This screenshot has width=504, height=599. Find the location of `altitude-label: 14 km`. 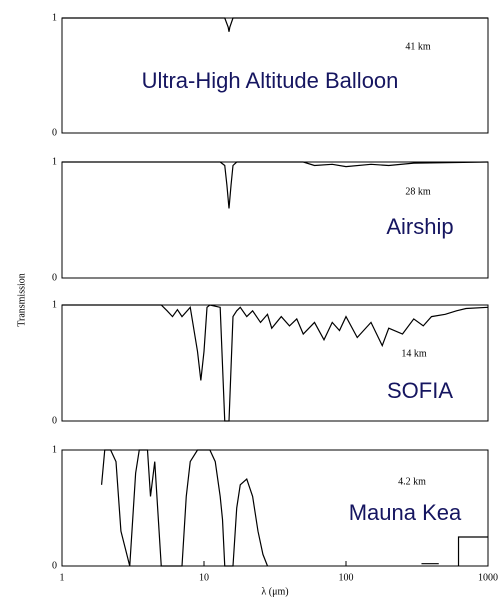

altitude-label: 14 km is located at coordinates (414, 353).